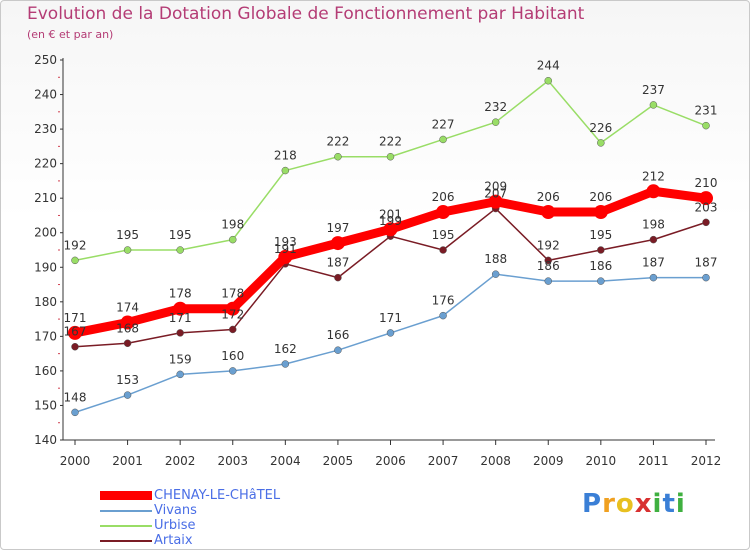 This screenshot has width=750, height=550. I want to click on data-label: 212, so click(653, 176).